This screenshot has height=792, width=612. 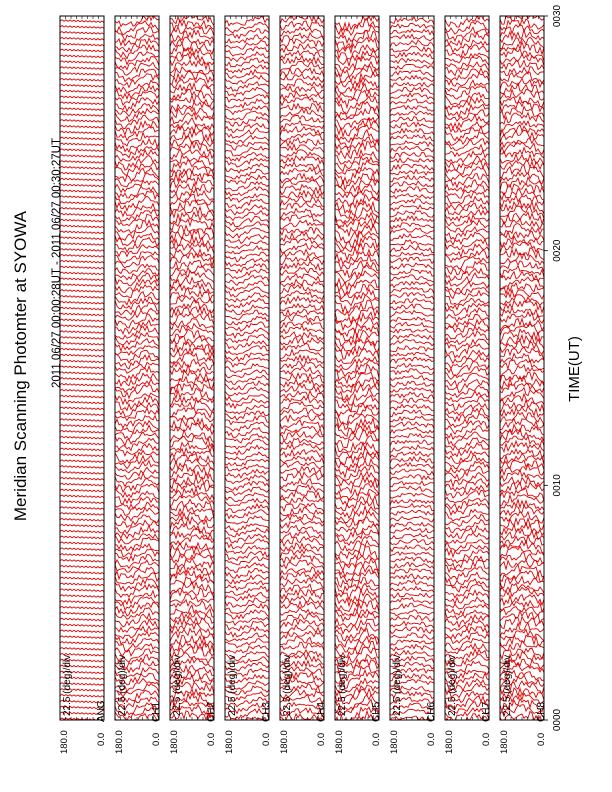 What do you see at coordinates (413, 384) in the screenshot?
I see `panel-ch6: 22.5 (deg)/div CH6 180.0 0.0` at bounding box center [413, 384].